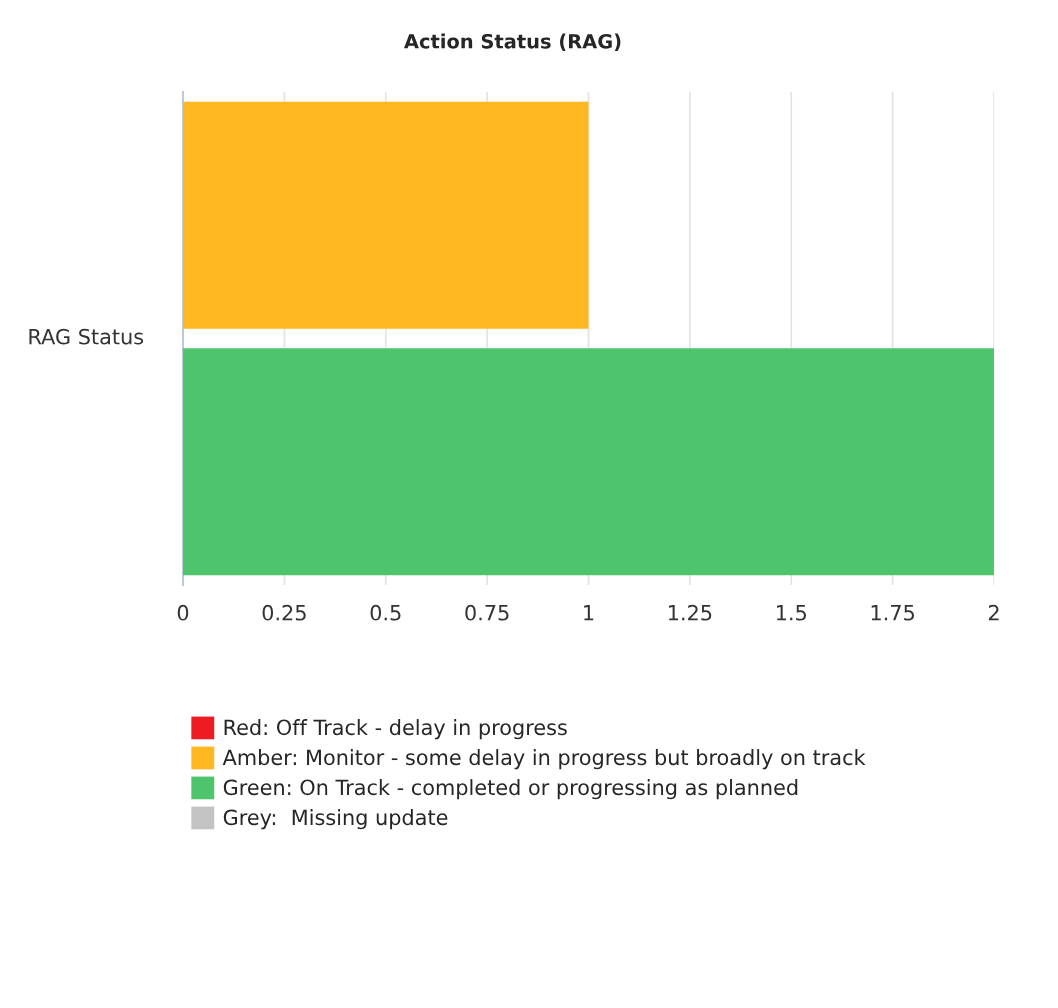 This screenshot has height=1008, width=1058. What do you see at coordinates (892, 613) in the screenshot?
I see `x-tick-label: 1.75` at bounding box center [892, 613].